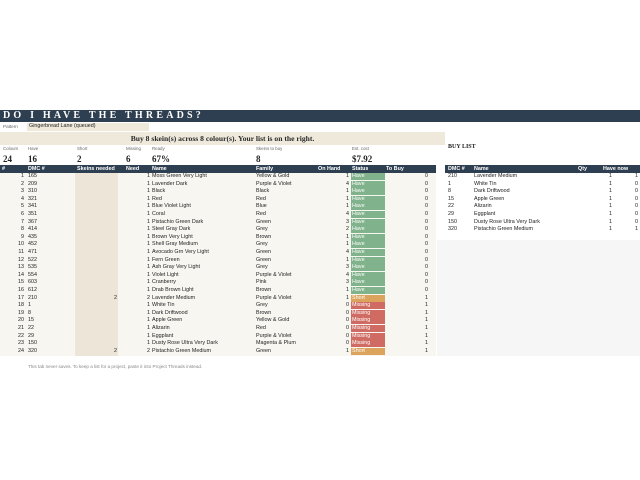  Describe the element at coordinates (174, 297) in the screenshot. I see `cell: Lavender Medium` at that location.